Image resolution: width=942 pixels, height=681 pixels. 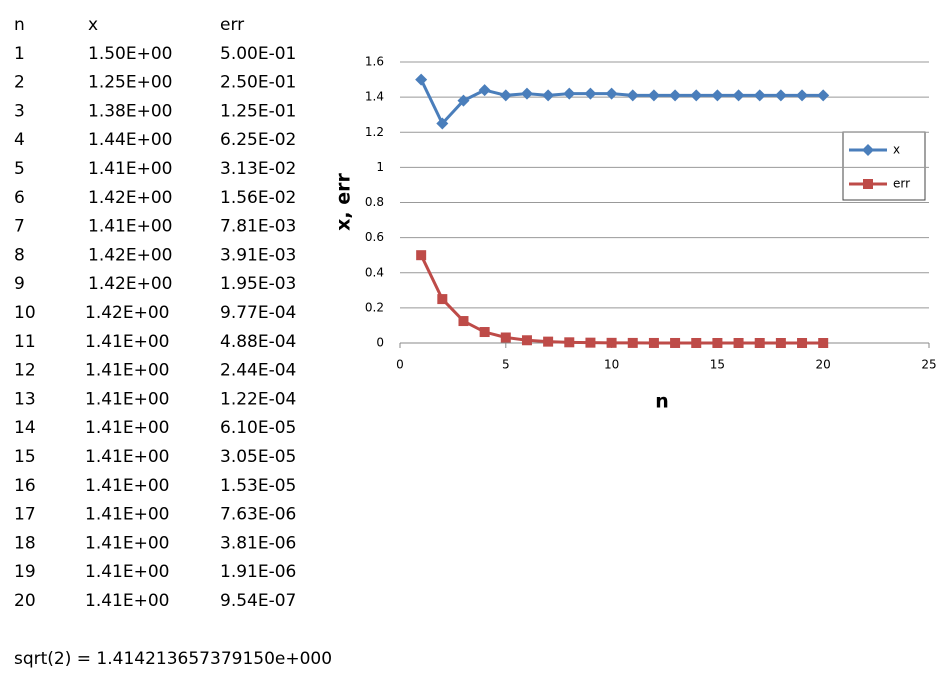 What do you see at coordinates (19, 140) in the screenshot?
I see `table-cell: 4` at bounding box center [19, 140].